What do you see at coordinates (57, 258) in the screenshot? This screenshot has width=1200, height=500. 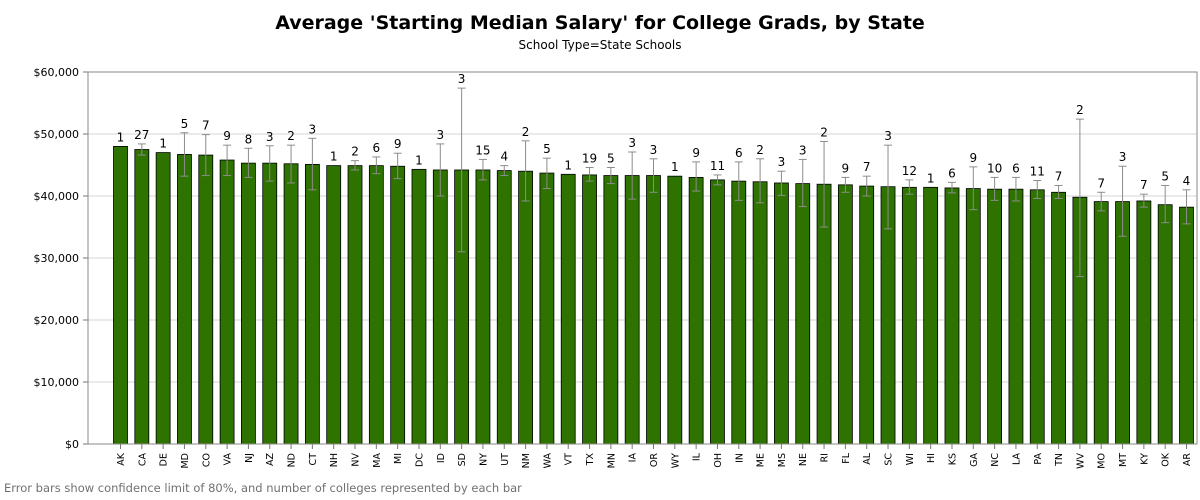 I see `y-tick-label: $30,000` at bounding box center [57, 258].